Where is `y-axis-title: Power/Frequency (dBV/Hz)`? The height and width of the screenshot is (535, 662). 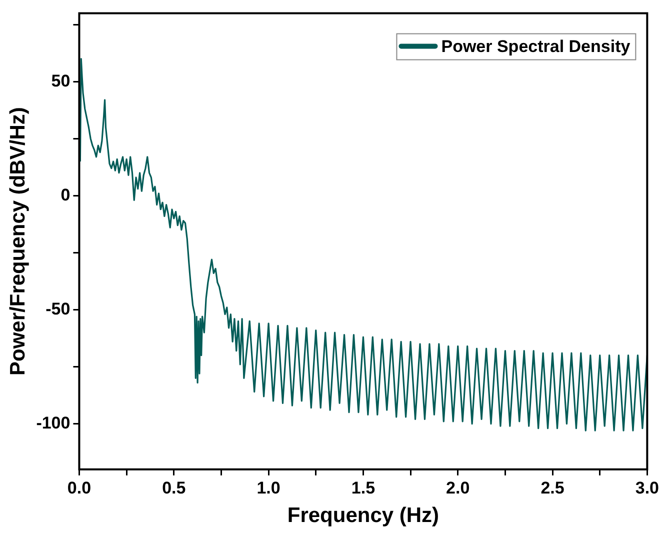
y-axis-title: Power/Frequency (dBV/Hz) is located at coordinates (18, 241).